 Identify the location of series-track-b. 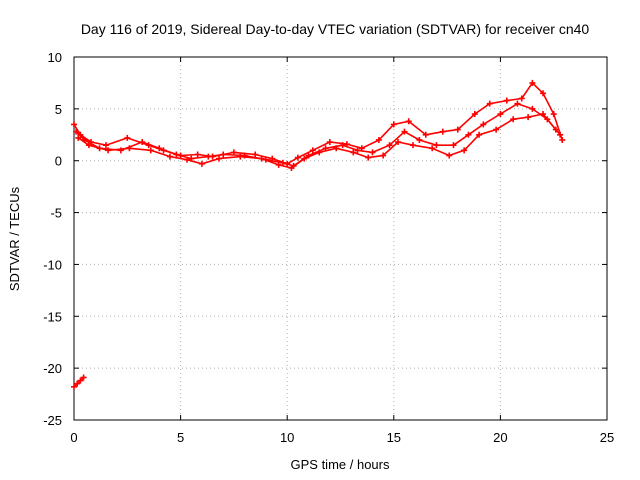
(318, 134).